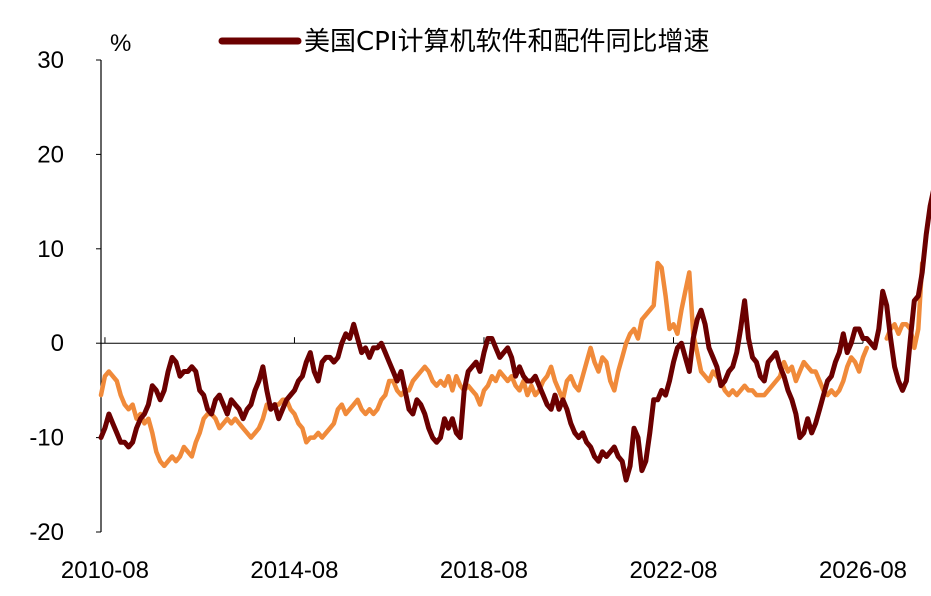  What do you see at coordinates (105, 570) in the screenshot?
I see `x-tick-label: 2010-08` at bounding box center [105, 570].